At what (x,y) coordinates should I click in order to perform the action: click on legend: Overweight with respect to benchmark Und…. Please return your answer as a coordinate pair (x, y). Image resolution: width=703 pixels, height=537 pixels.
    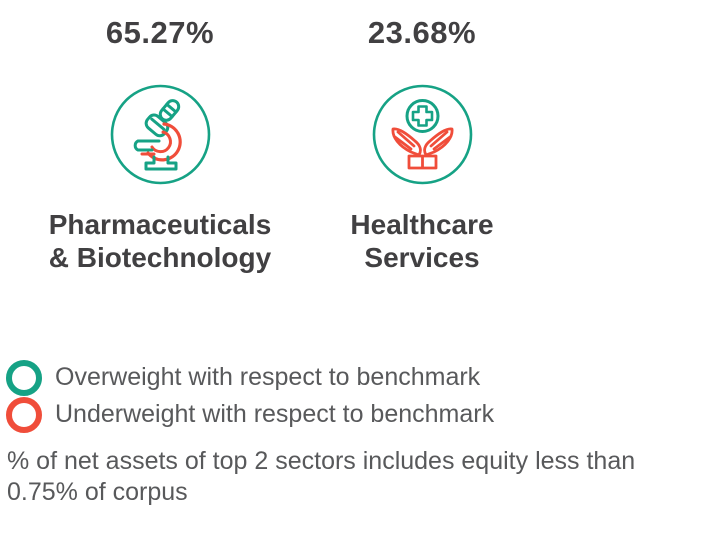
    Looking at the image, I should click on (250, 396).